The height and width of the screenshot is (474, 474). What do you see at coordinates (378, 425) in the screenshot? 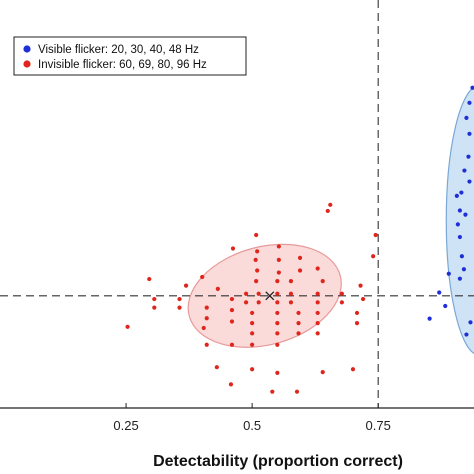
I see `x-tick-label-2: 0.75` at bounding box center [378, 425].